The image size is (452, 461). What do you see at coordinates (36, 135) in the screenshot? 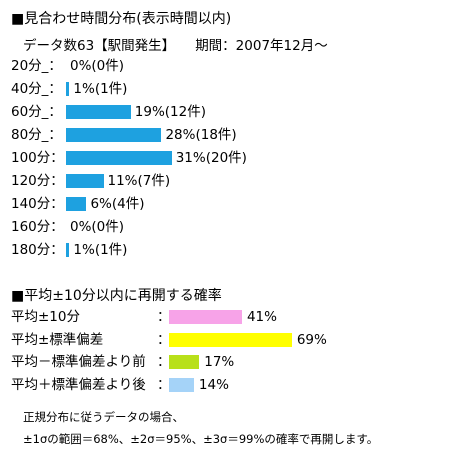
I see `category-label: 80分_：` at bounding box center [36, 135].